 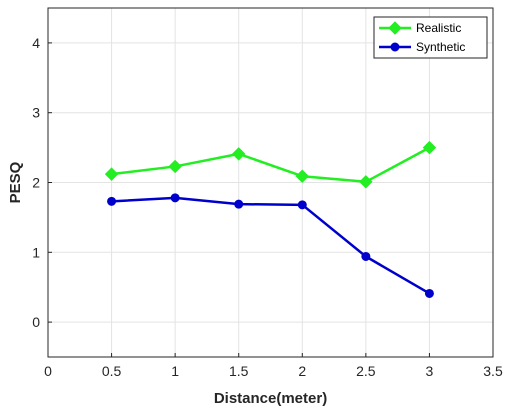 I want to click on legend: Realistic Synthetic, so click(x=430, y=37).